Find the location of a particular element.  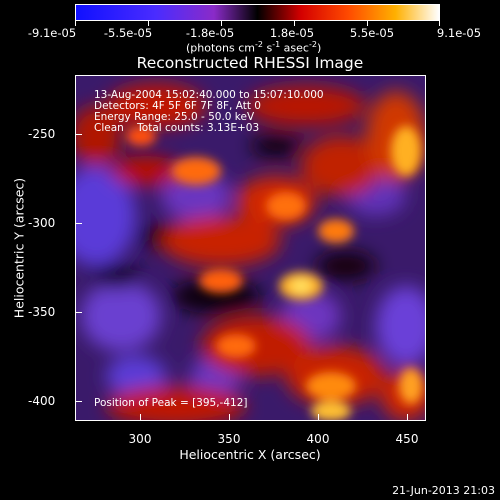

peak-position-text: Position of Peak = [395,-412] is located at coordinates (171, 403).